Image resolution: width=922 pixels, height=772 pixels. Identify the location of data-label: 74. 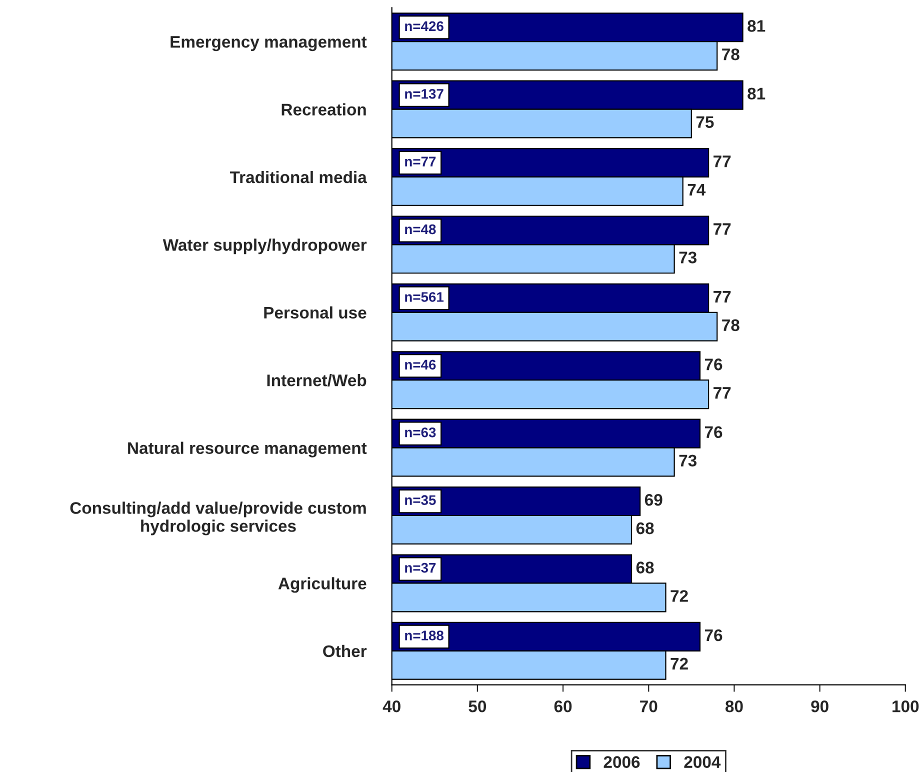
(697, 190).